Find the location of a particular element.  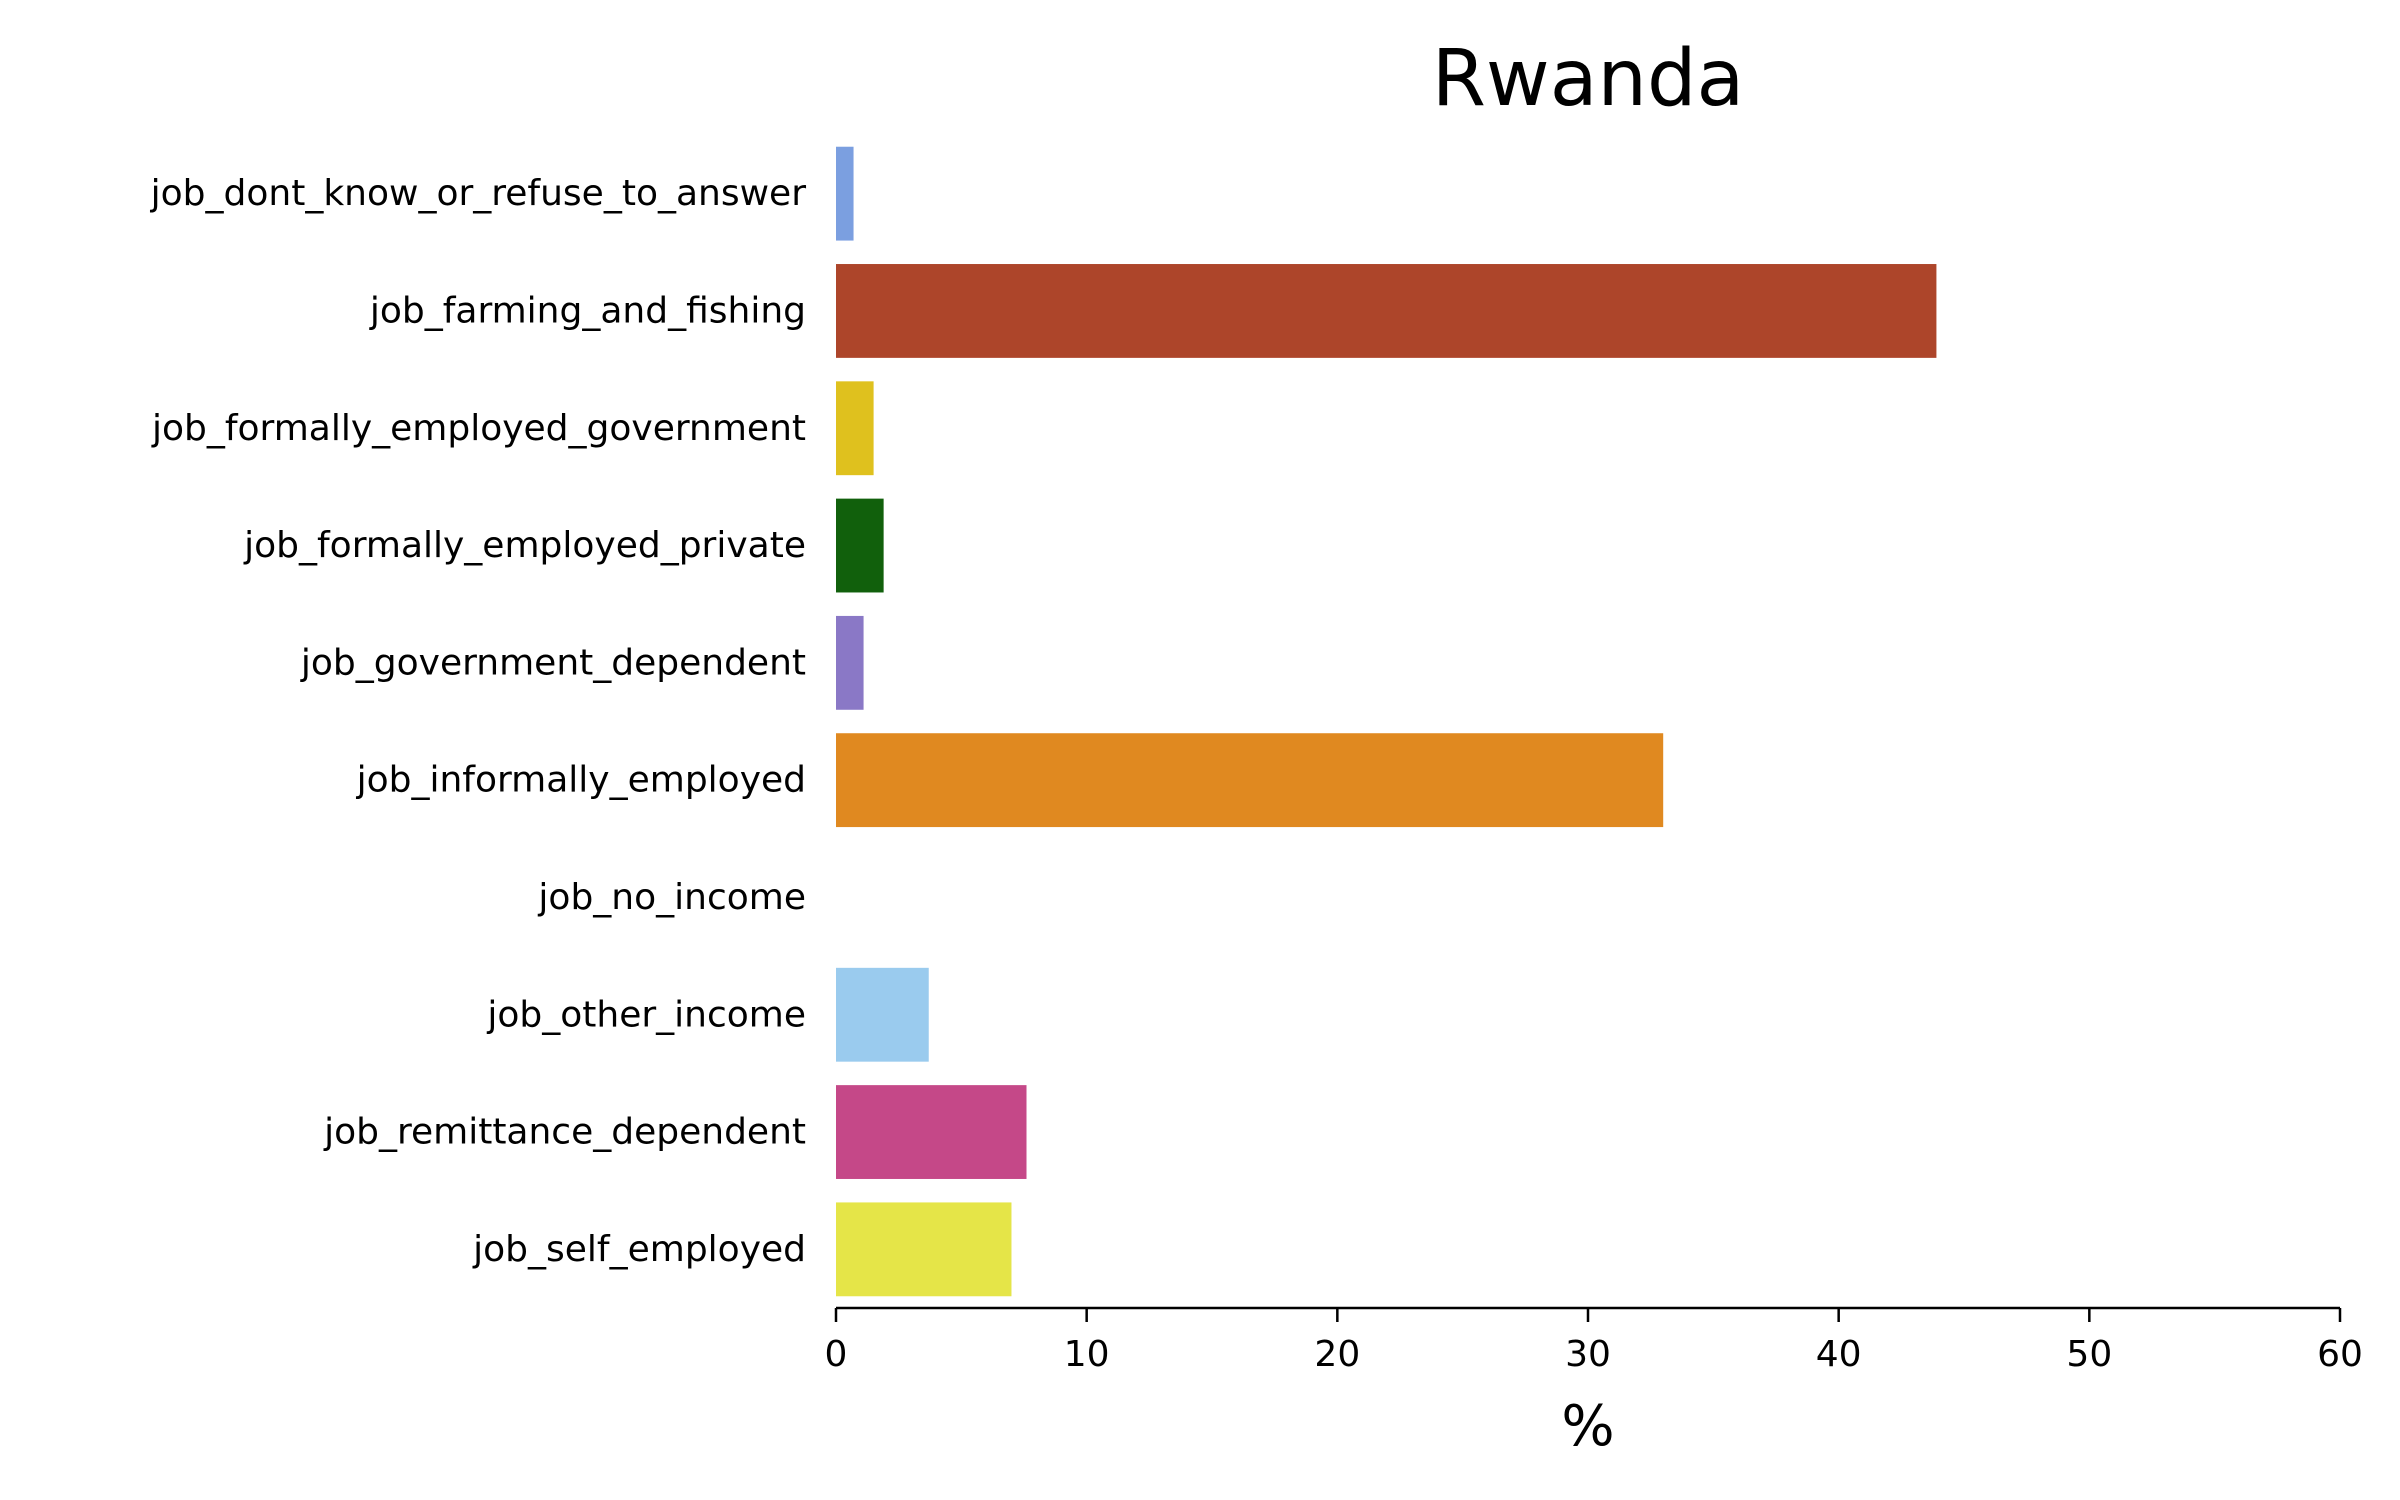

category-label: job_government_dependent is located at coordinates (553, 662).